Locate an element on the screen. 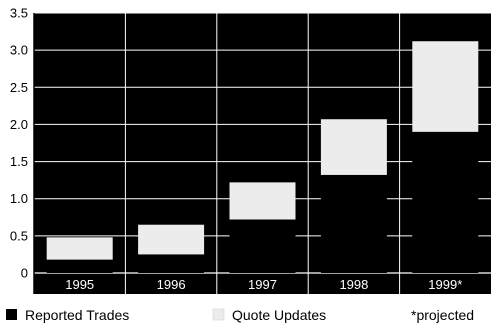  x-tick-label: 1999* is located at coordinates (445, 284).